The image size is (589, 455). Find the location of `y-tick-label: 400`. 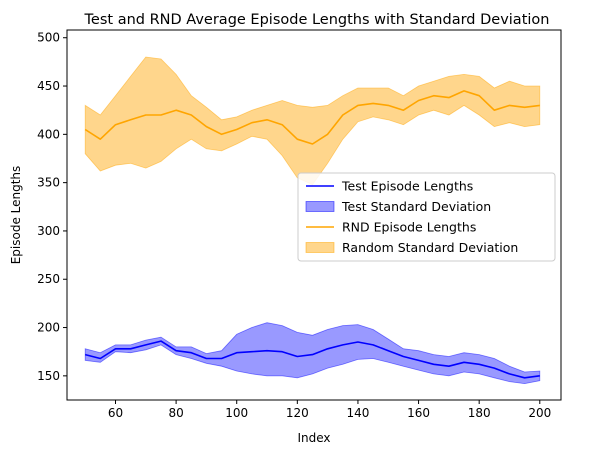

y-tick-label: 400 is located at coordinates (48, 134).